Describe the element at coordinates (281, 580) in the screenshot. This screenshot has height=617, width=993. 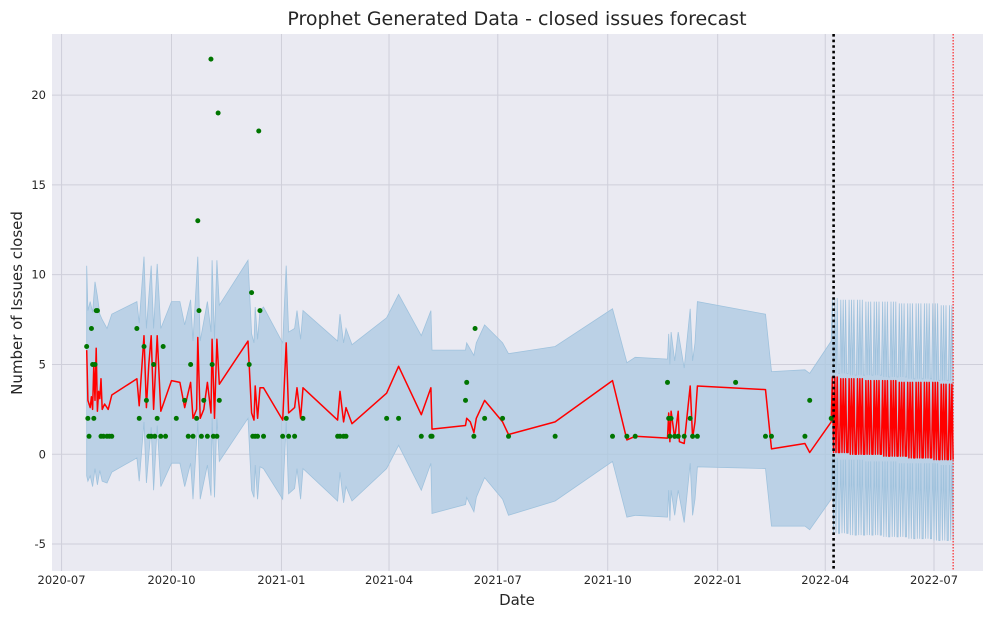
I see `x-tick-label: 2021-01` at that location.